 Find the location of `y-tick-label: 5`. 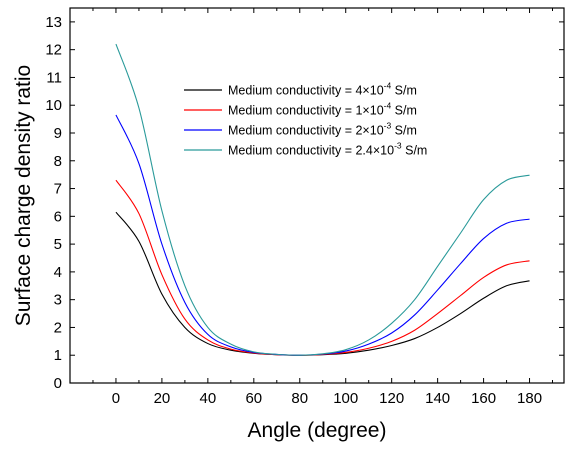

y-tick-label: 5 is located at coordinates (58, 244).